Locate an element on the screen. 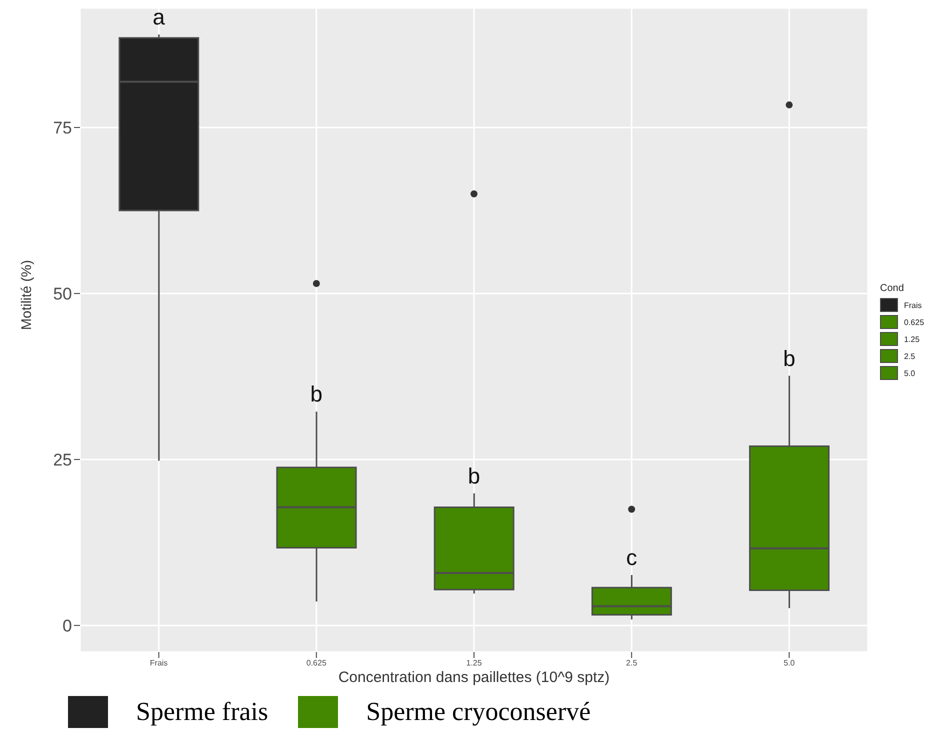 Image resolution: width=928 pixels, height=749 pixels. legend-title: Cond is located at coordinates (892, 288).